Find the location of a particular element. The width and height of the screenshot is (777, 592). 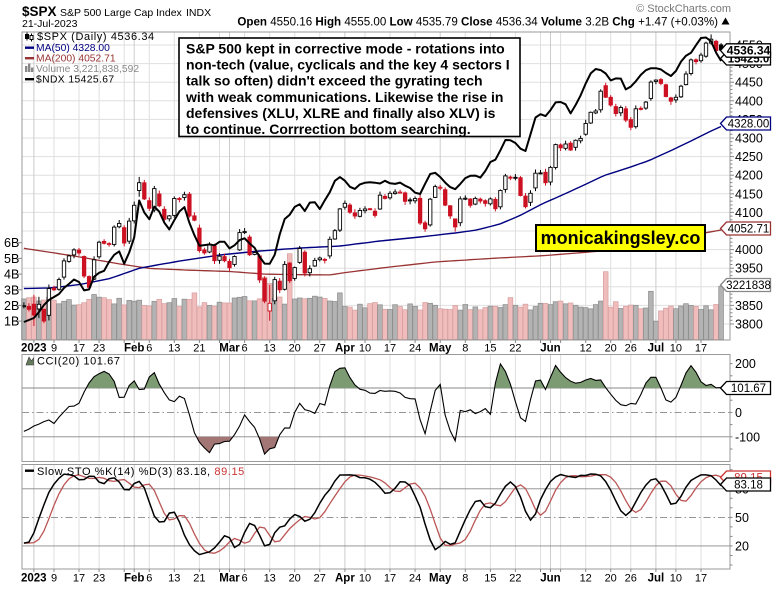

svg-text: 21-Jul-2023 is located at coordinates (50, 24).